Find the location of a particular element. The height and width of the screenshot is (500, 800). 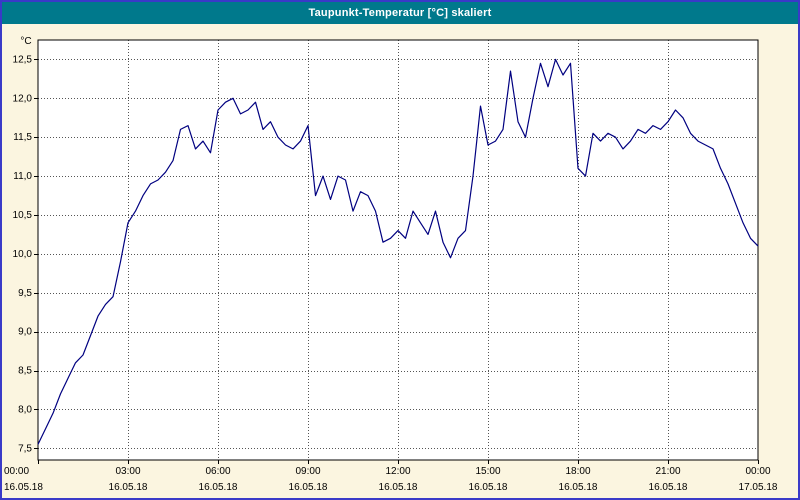

title-bar: Taupunkt-Temperatur [°C] skaliert is located at coordinates (400, 13).